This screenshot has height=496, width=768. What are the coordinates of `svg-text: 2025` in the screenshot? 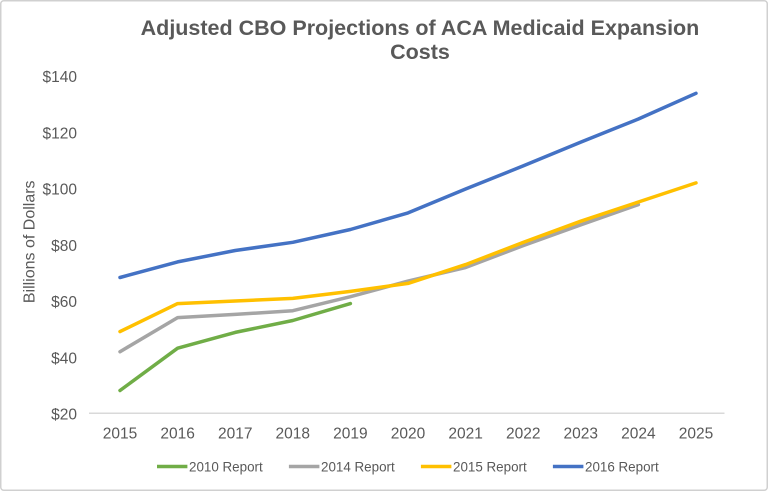 It's located at (696, 434).